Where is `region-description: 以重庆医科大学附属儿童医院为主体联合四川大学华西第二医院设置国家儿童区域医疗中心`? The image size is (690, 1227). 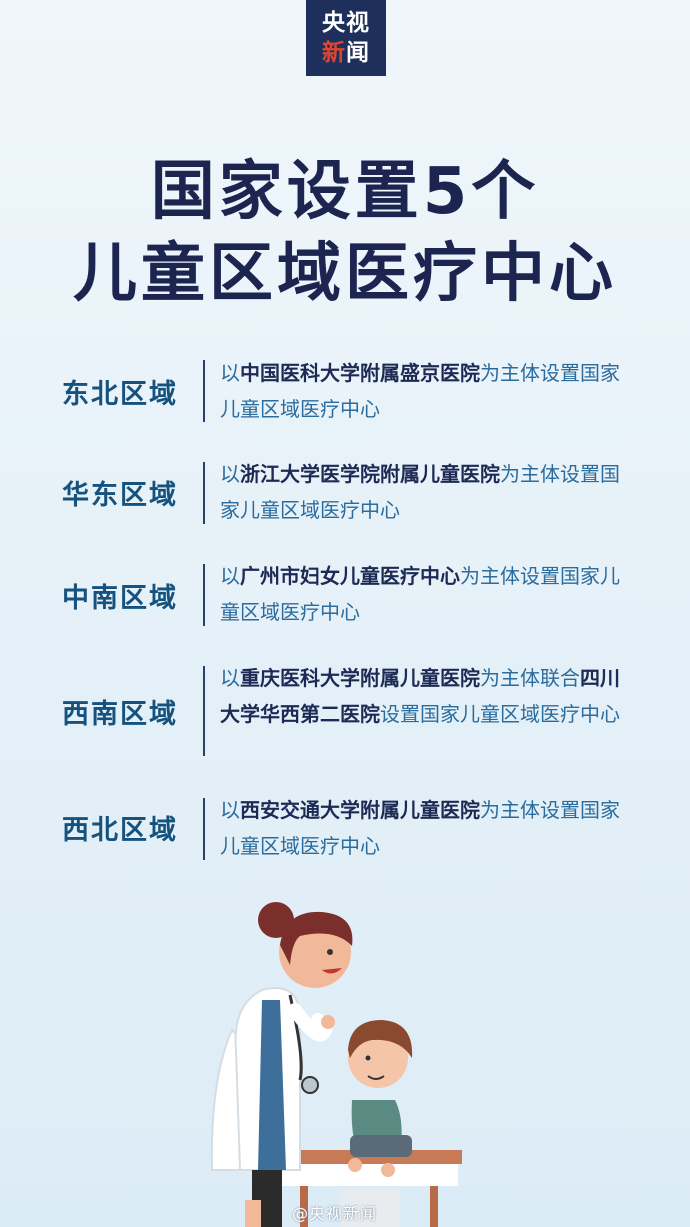 region-description: 以重庆医科大学附属儿童医院为主体联合四川大学华西第二医院设置国家儿童区域医疗中心 is located at coordinates (427, 696).